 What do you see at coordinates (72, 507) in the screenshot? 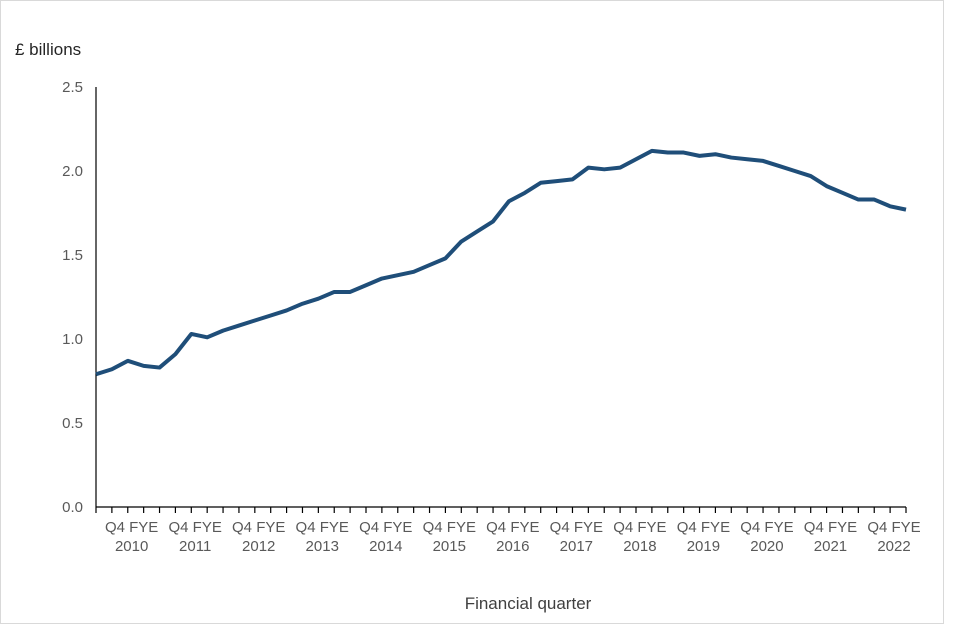
I see `y-tick-label: 0.0` at bounding box center [72, 507].